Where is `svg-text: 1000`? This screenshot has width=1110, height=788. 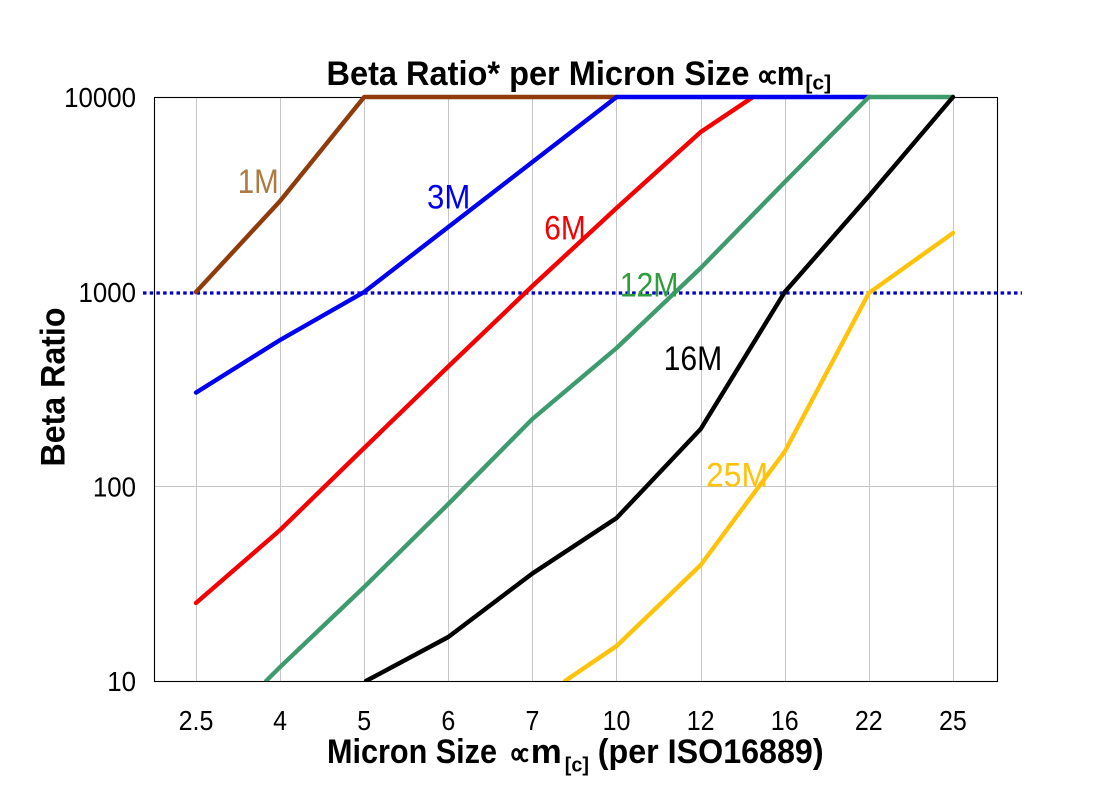
svg-text: 1000 is located at coordinates (108, 292).